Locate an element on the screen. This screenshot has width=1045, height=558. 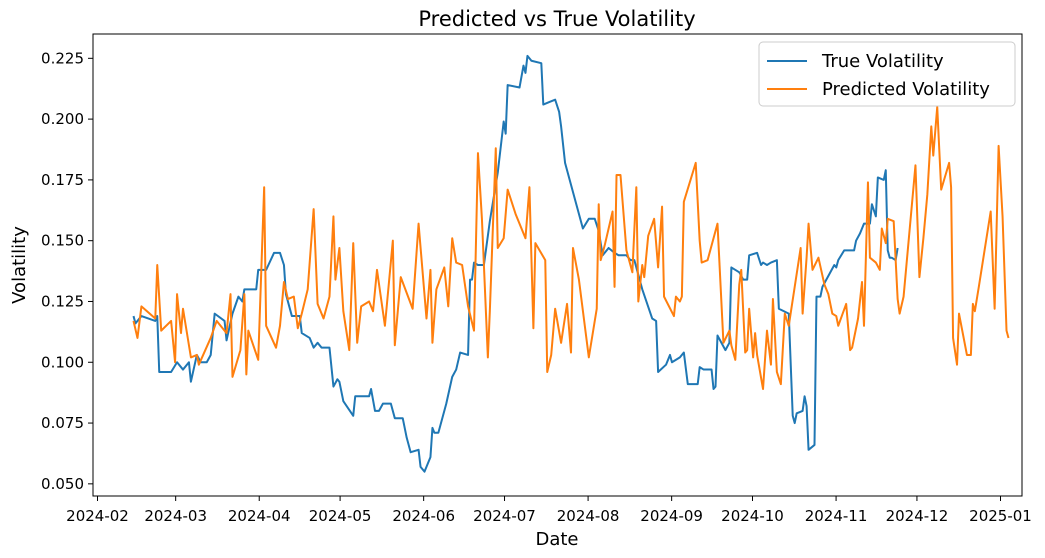
x-tick-label: 2025-01 is located at coordinates (1000, 516).